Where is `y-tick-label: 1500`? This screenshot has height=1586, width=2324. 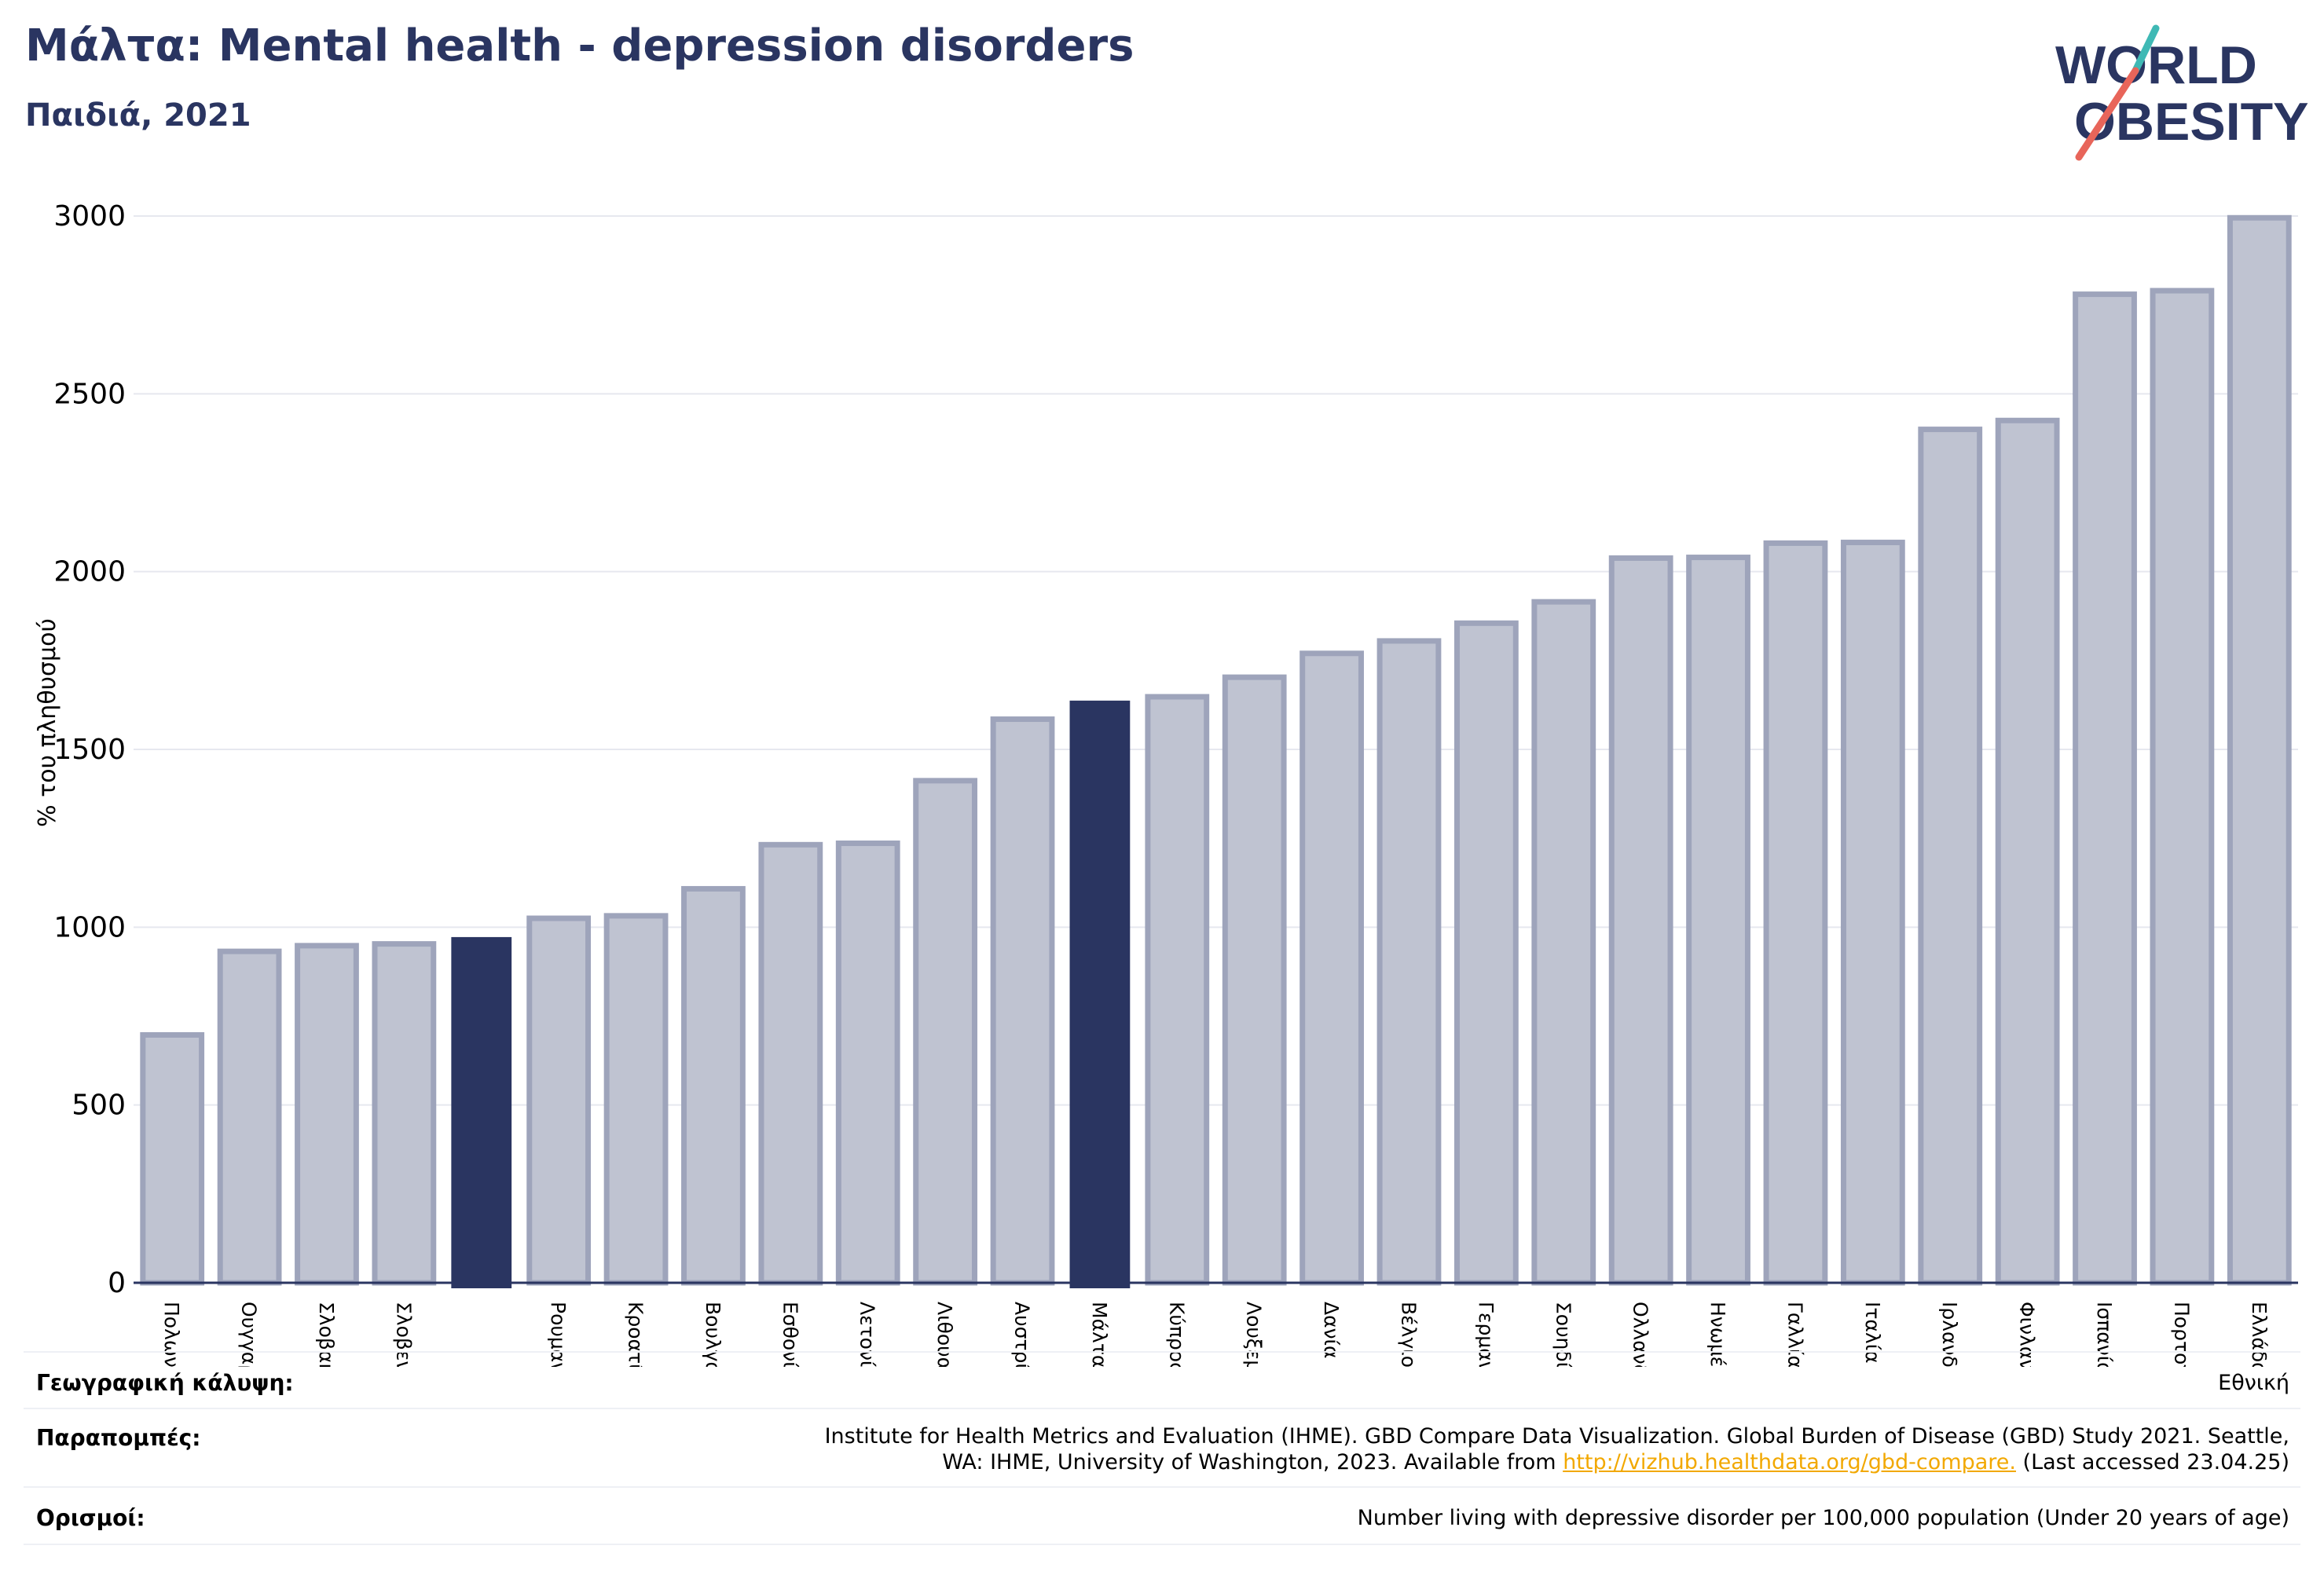
y-tick-label: 1500 is located at coordinates (89, 750).